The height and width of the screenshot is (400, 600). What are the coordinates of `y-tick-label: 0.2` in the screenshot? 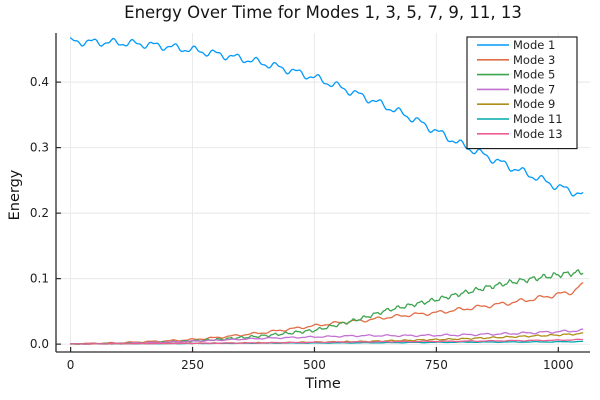 It's located at (39, 213).